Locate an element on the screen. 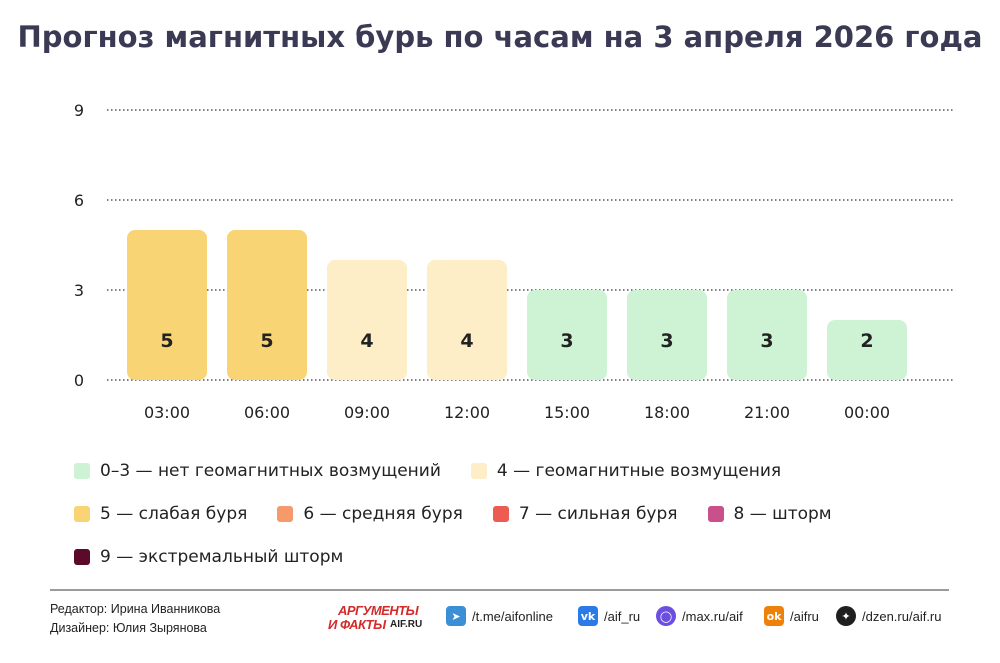  legend-row-3: 9 — экстремальный шторм is located at coordinates (514, 557).